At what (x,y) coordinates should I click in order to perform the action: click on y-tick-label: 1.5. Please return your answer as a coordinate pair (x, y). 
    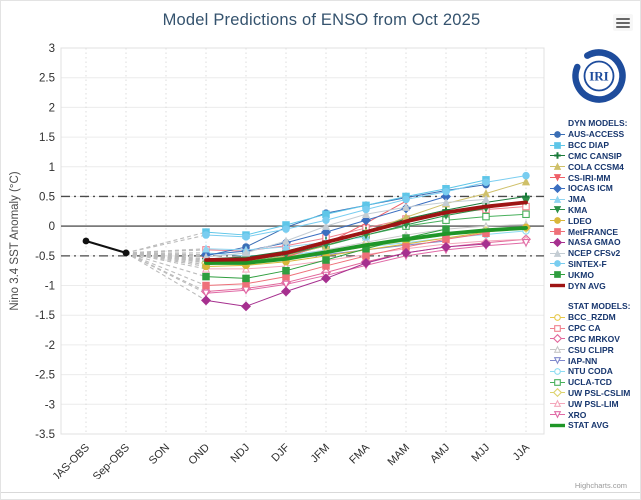
    Looking at the image, I should click on (47, 138).